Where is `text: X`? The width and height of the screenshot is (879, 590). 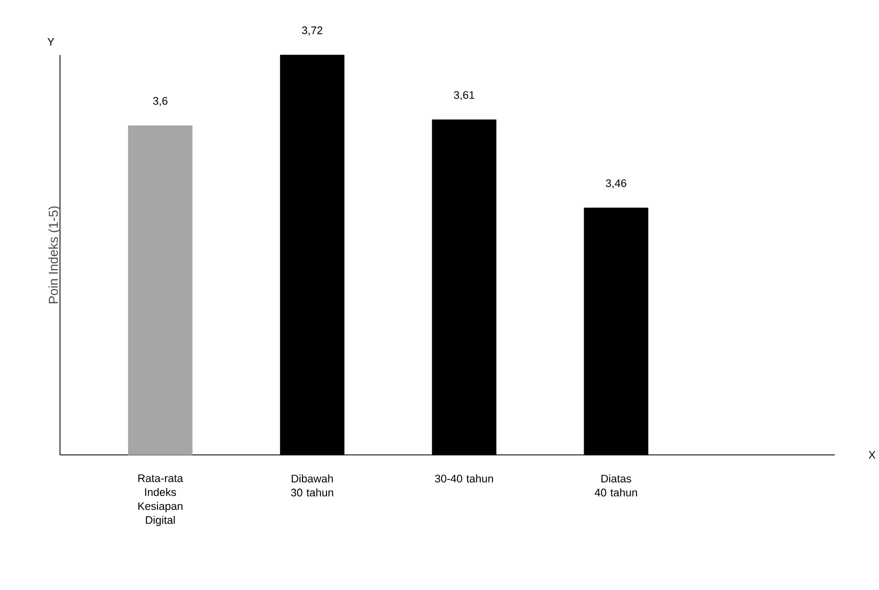
text: X is located at coordinates (872, 455).